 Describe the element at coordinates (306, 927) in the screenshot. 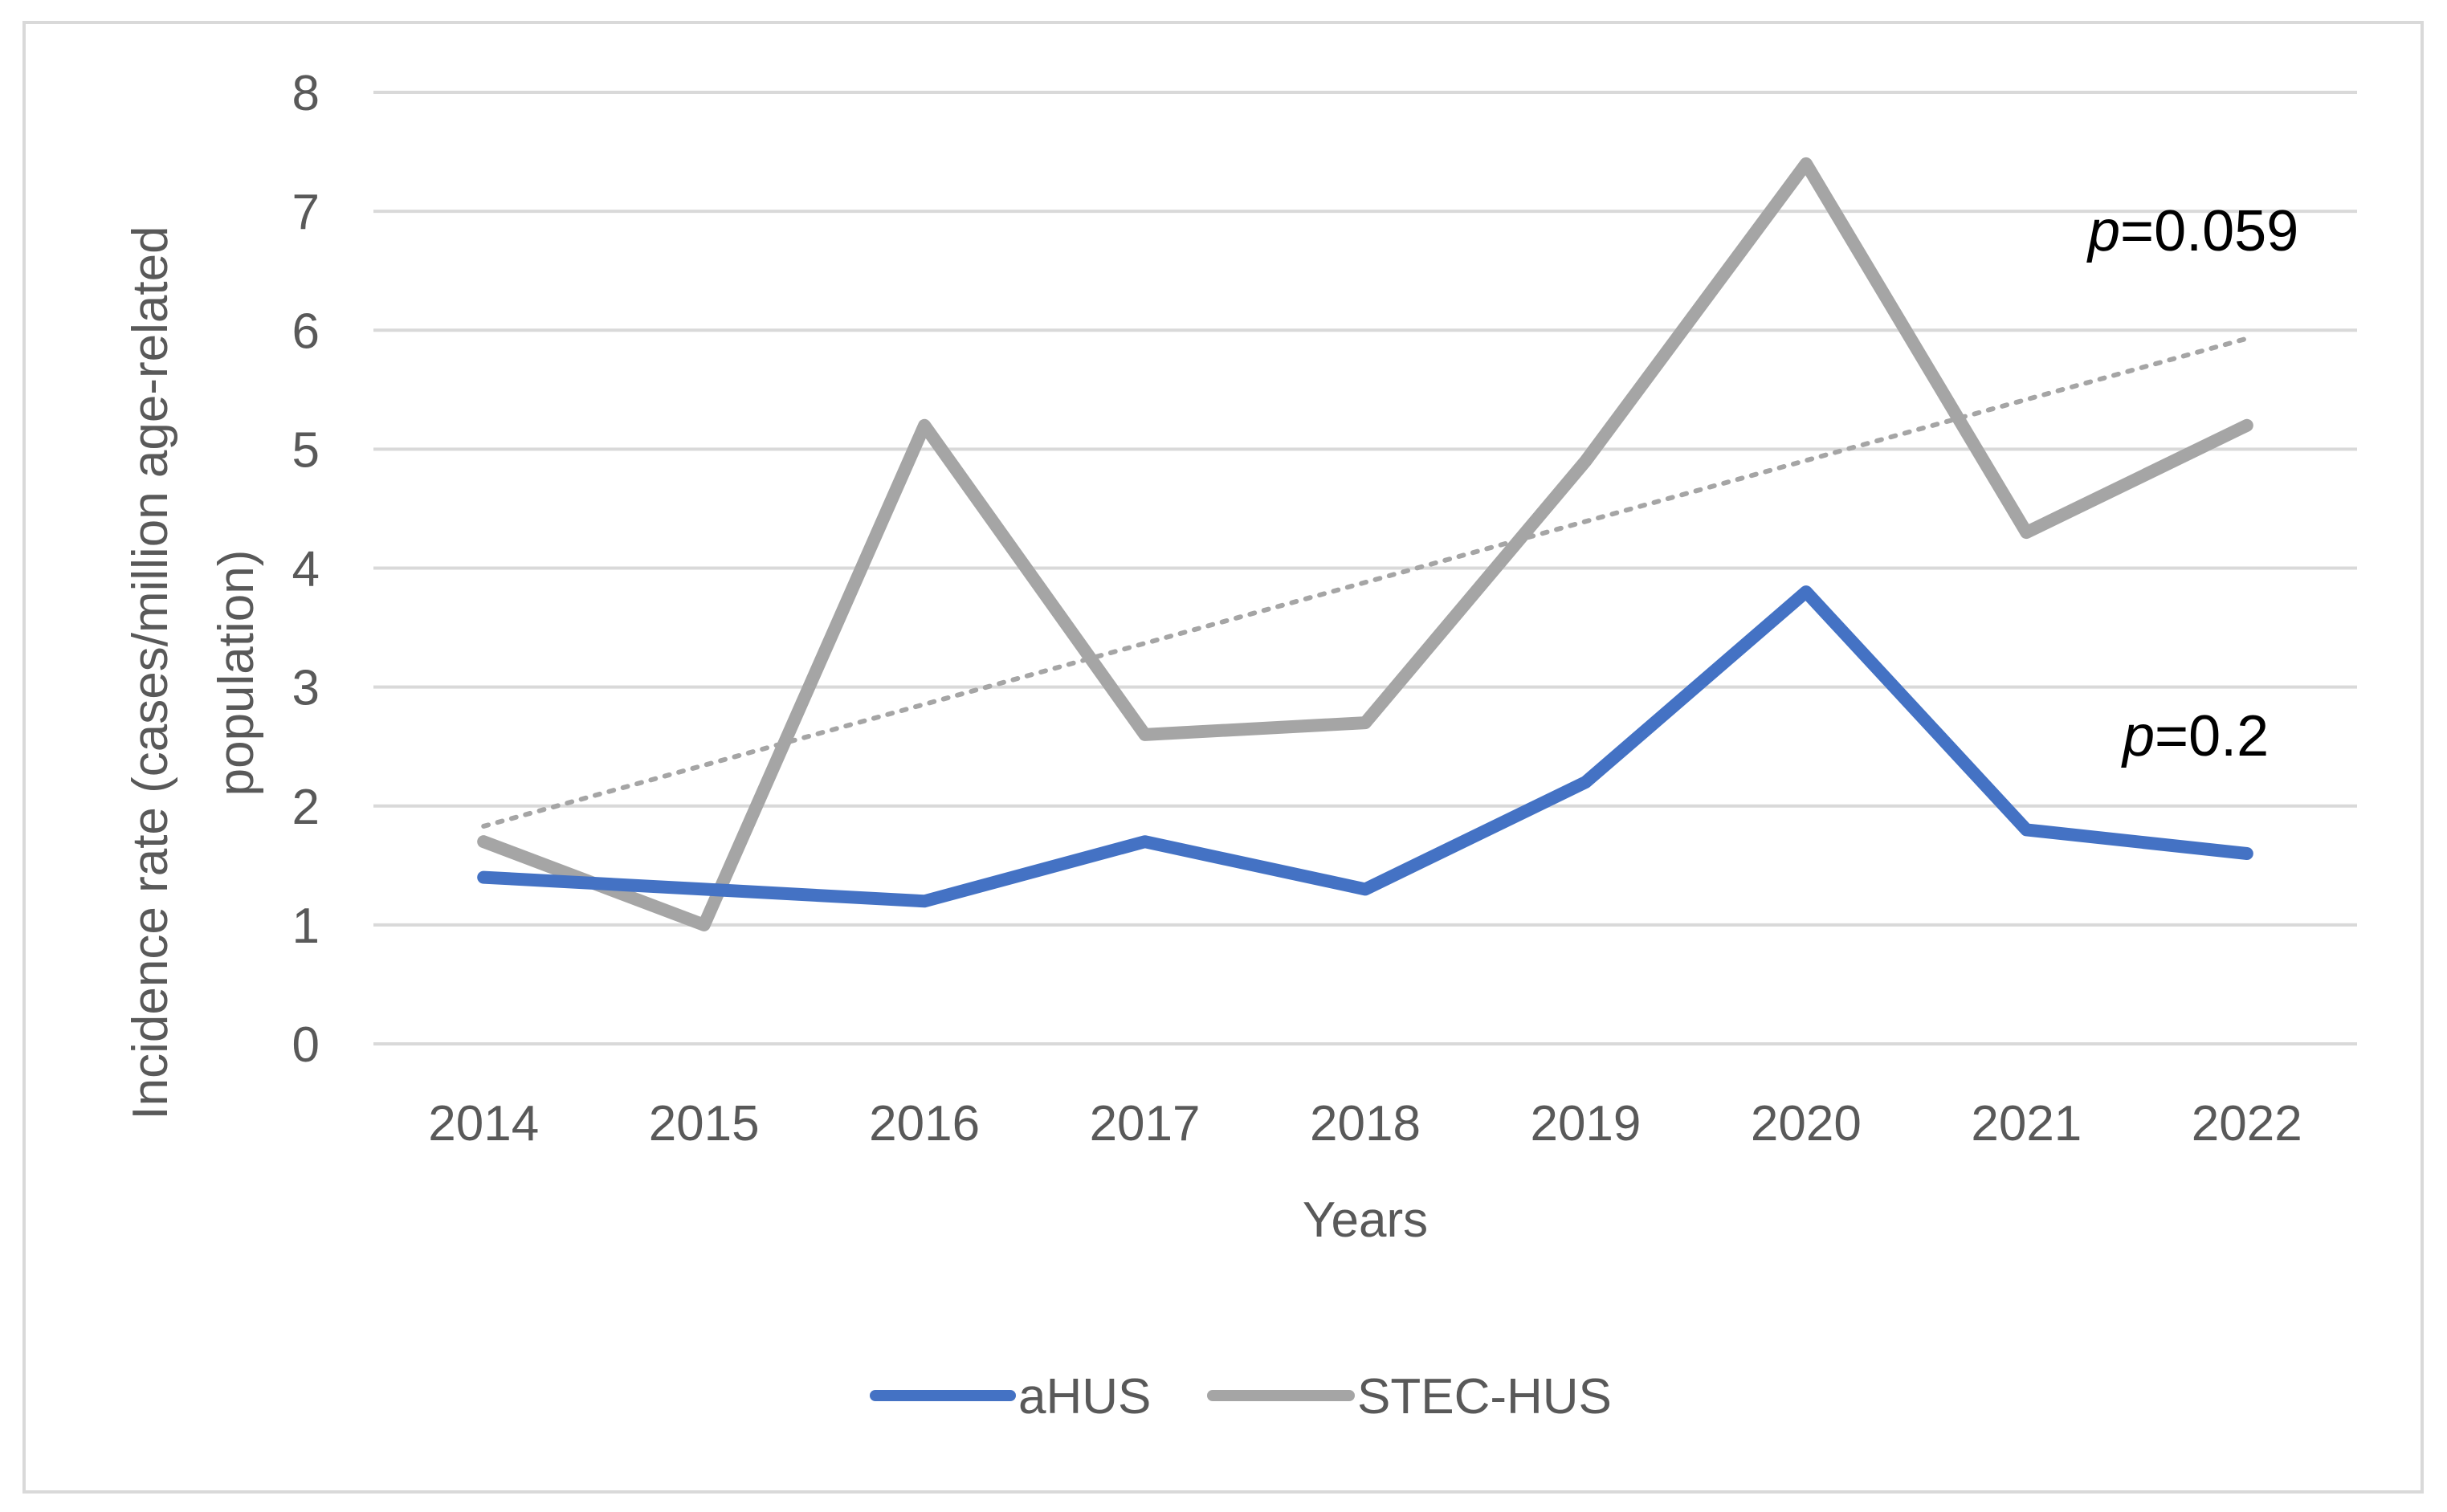

I see `y-tick-label: 1` at that location.